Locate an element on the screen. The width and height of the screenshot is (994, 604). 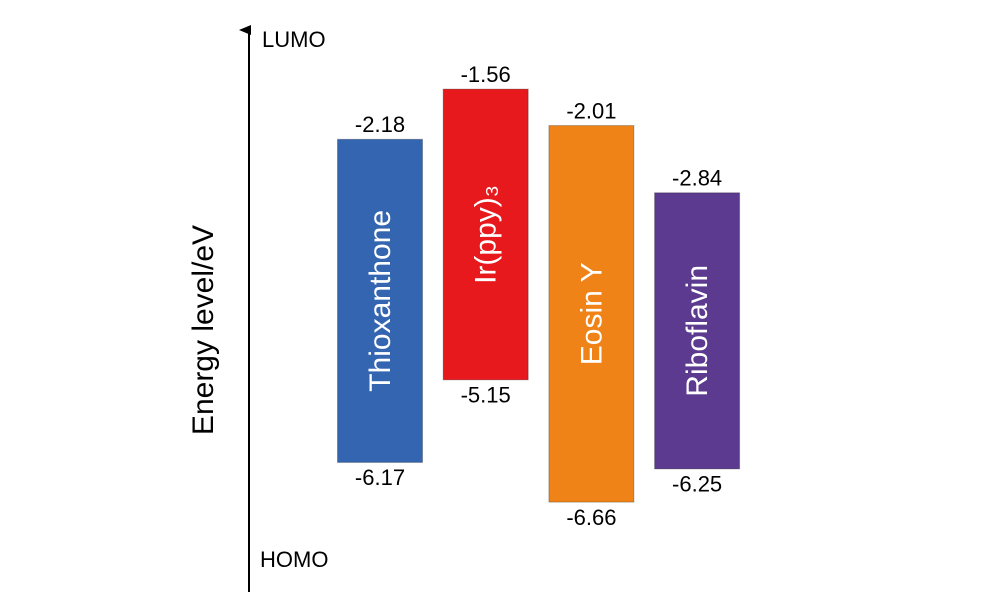
lumo-value-label: -1.56 is located at coordinates (486, 74).